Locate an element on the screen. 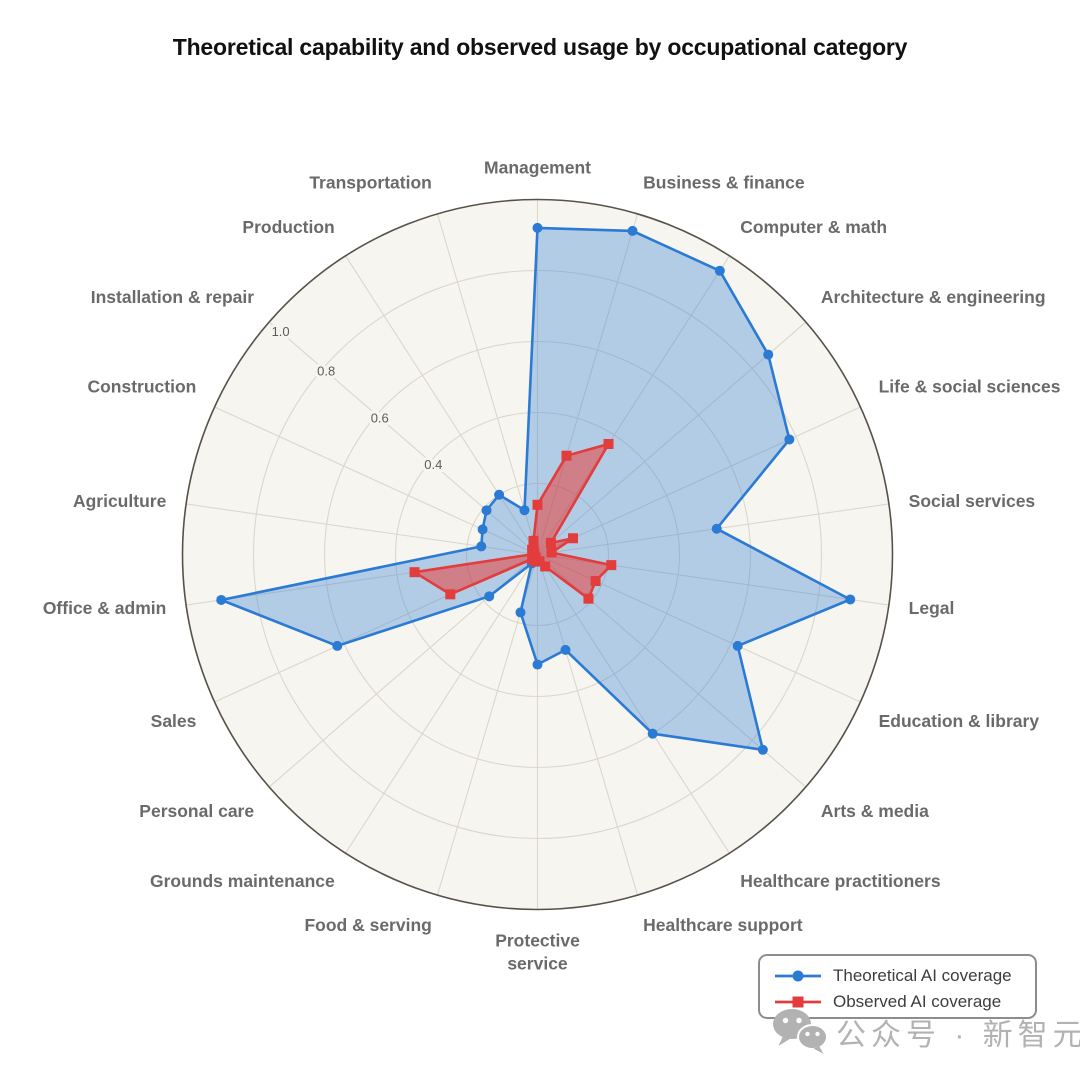 This screenshot has height=1080, width=1080. category-label-sales: Sales is located at coordinates (174, 721).